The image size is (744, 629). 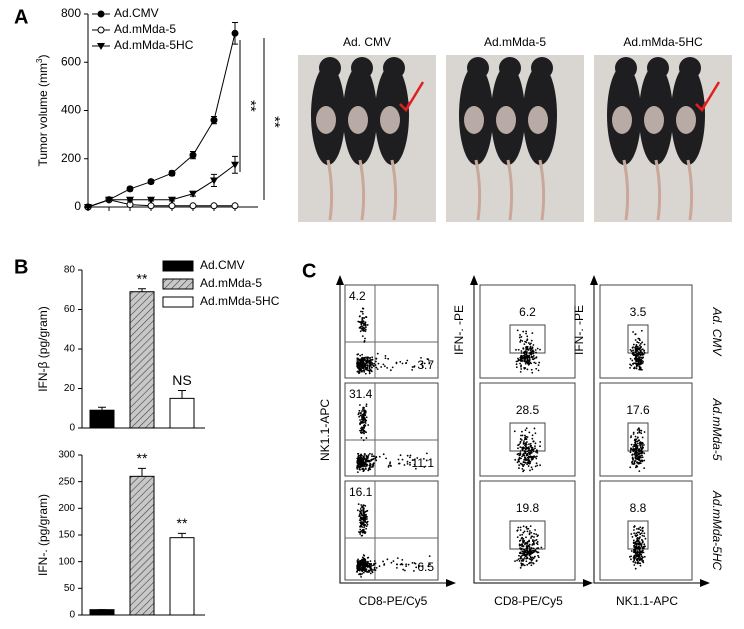 I want to click on y-axis-label: Tumor volume (mm3), so click(x=43, y=110).